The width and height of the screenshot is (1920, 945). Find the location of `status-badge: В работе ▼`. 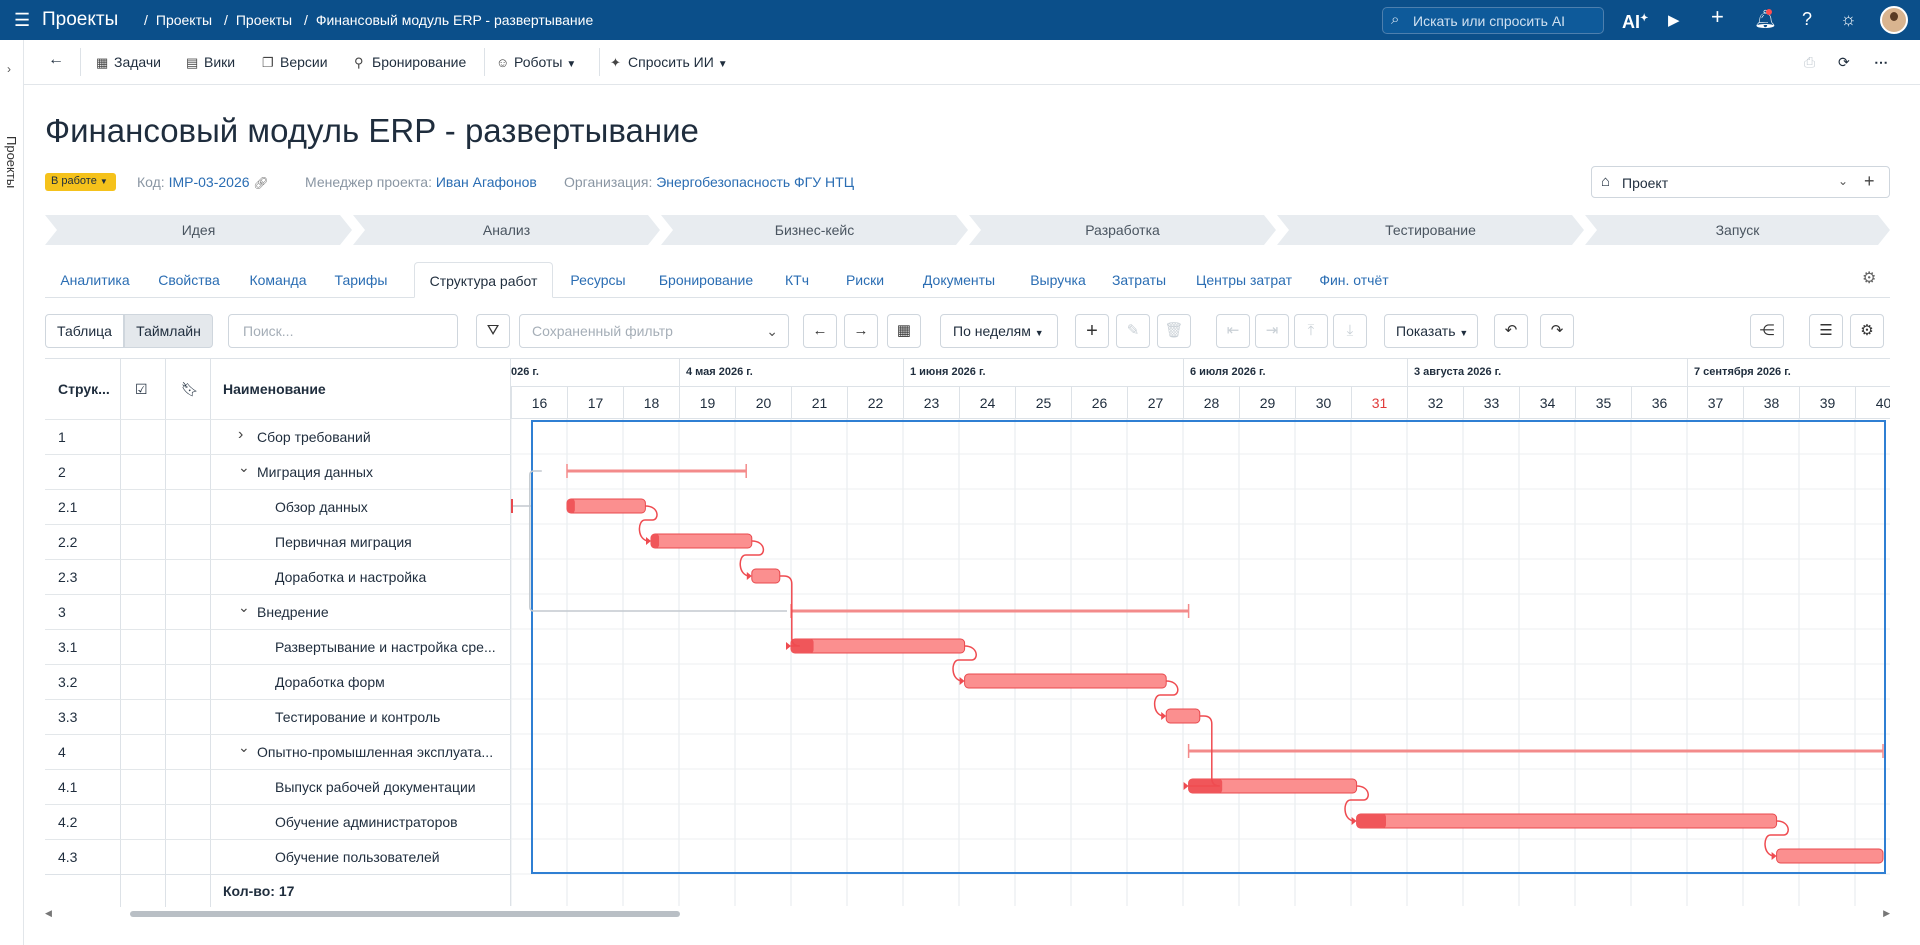

status-badge: В работе ▼ is located at coordinates (80, 182).